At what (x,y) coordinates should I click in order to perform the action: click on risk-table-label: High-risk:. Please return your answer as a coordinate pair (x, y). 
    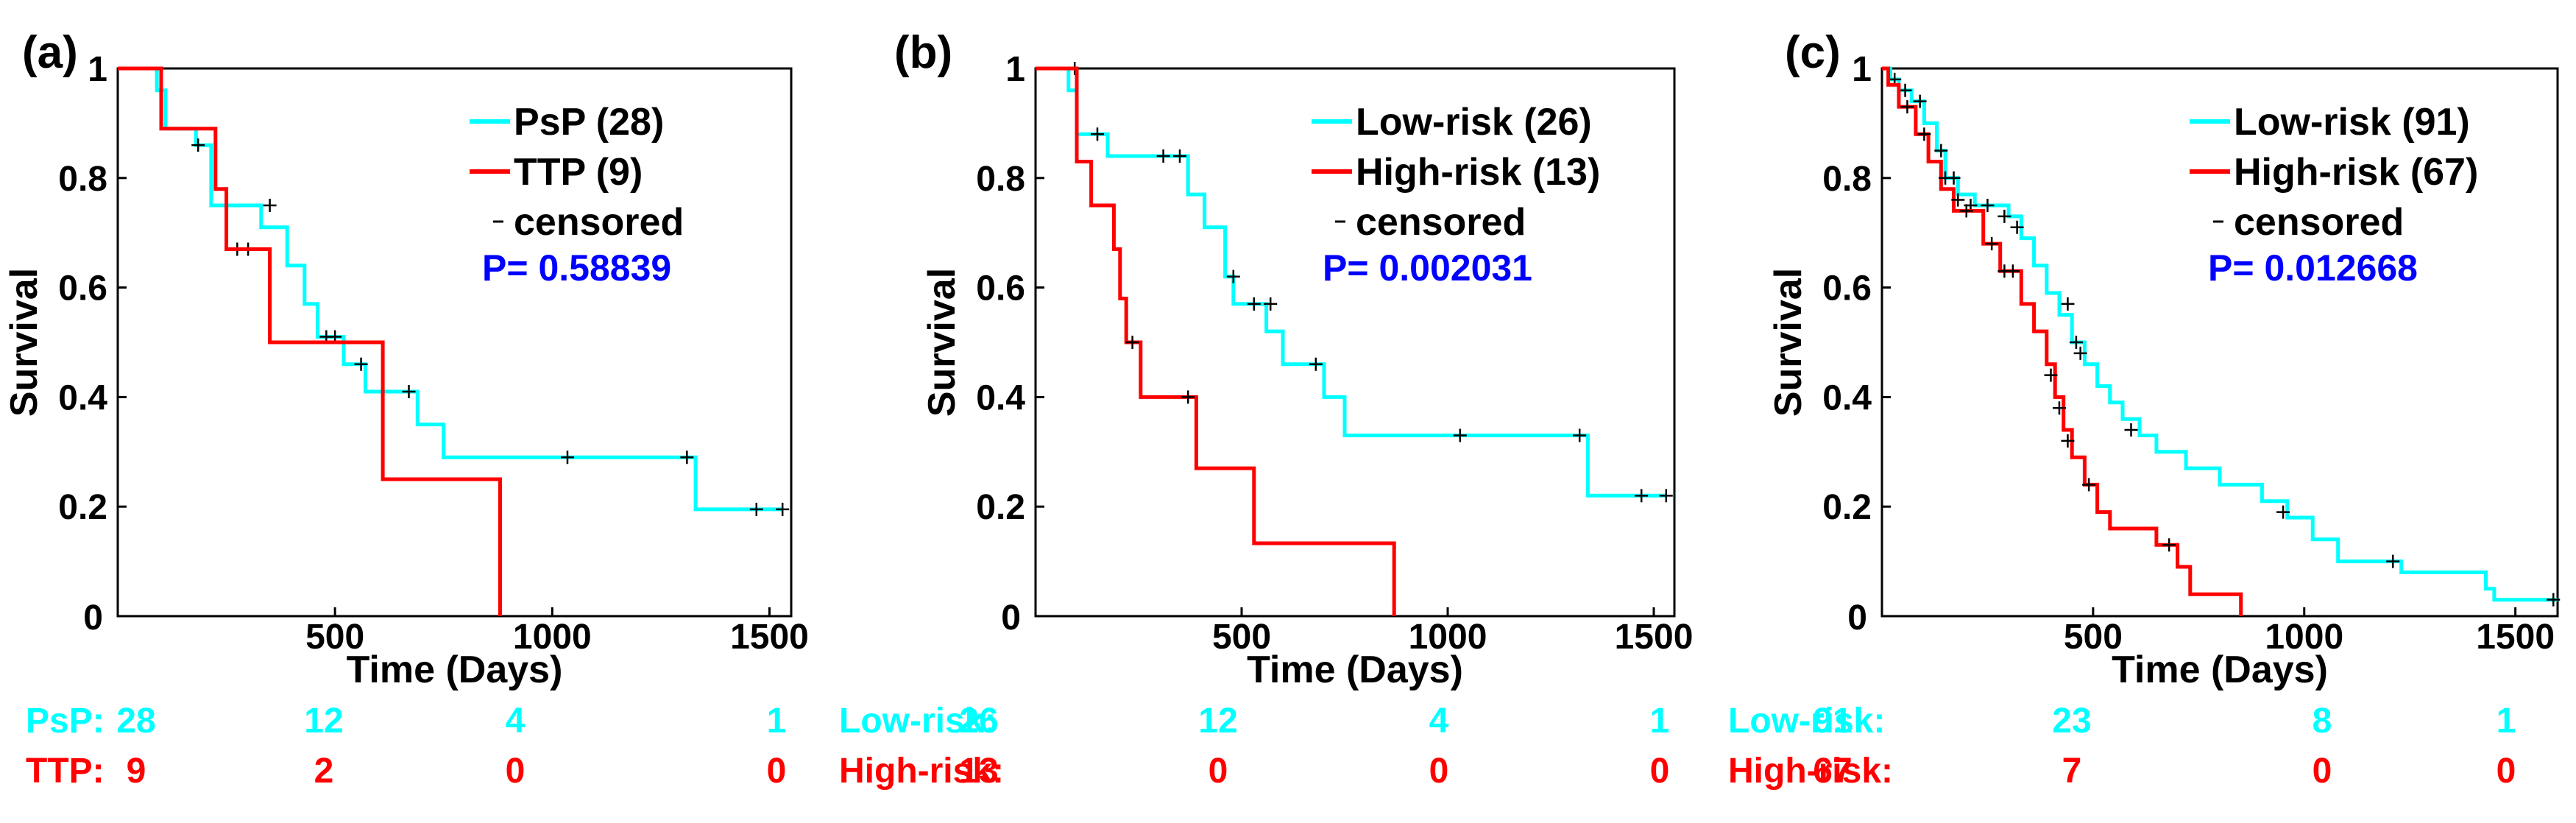
    Looking at the image, I should click on (1810, 771).